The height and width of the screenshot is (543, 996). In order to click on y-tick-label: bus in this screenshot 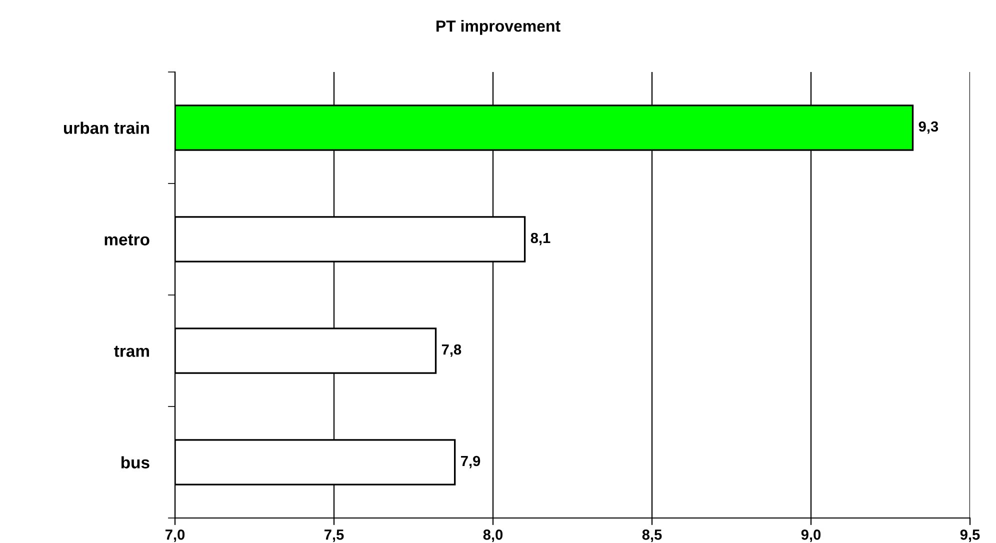, I will do `click(135, 462)`.